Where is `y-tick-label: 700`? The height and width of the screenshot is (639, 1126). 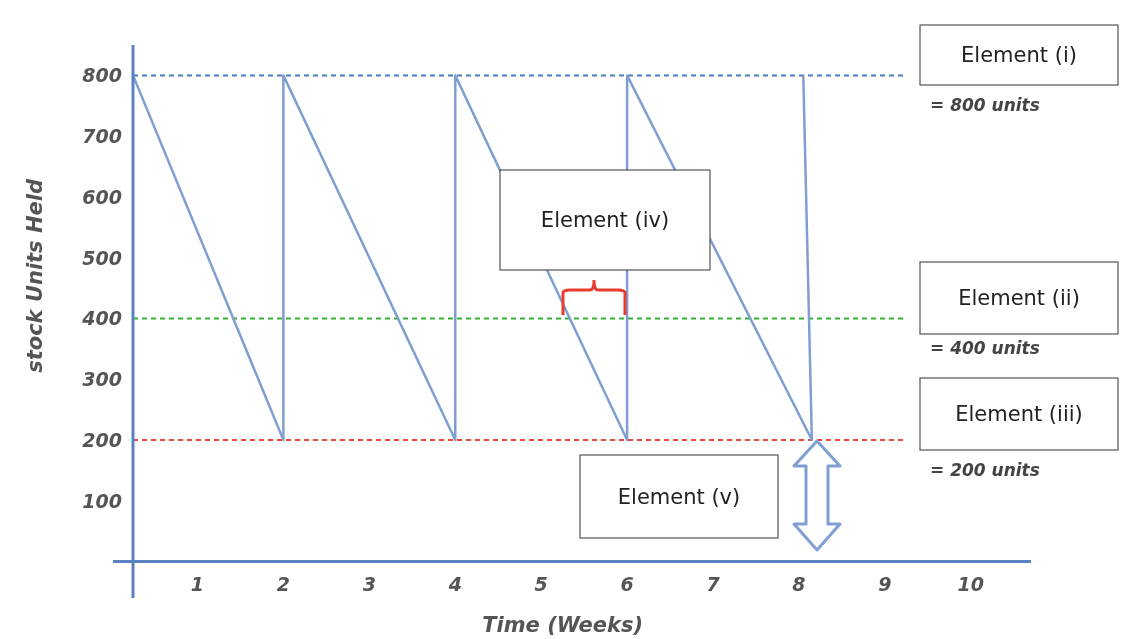 y-tick-label: 700 is located at coordinates (102, 136).